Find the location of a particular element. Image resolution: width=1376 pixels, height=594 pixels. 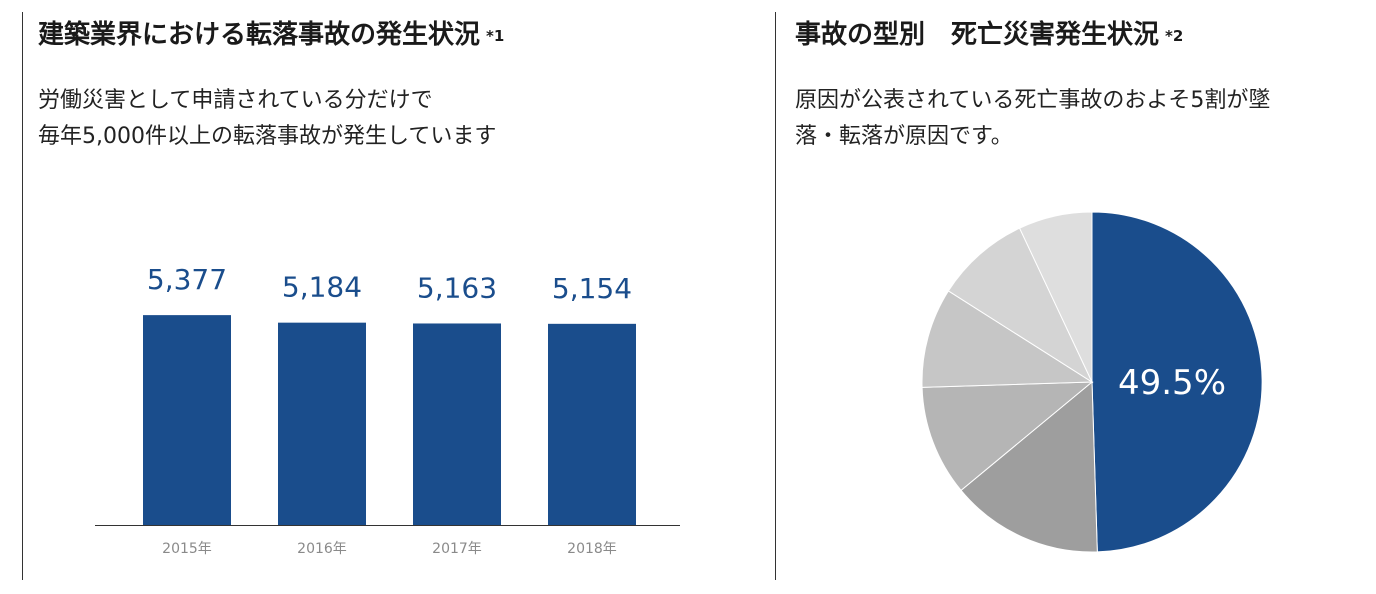

left-title-text: 建築業界における転落事故の発生状況 is located at coordinates (259, 35).